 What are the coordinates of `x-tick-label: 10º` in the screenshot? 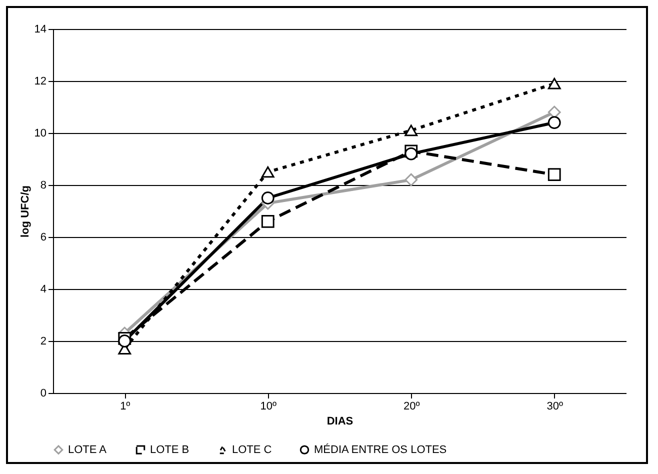 It's located at (268, 406).